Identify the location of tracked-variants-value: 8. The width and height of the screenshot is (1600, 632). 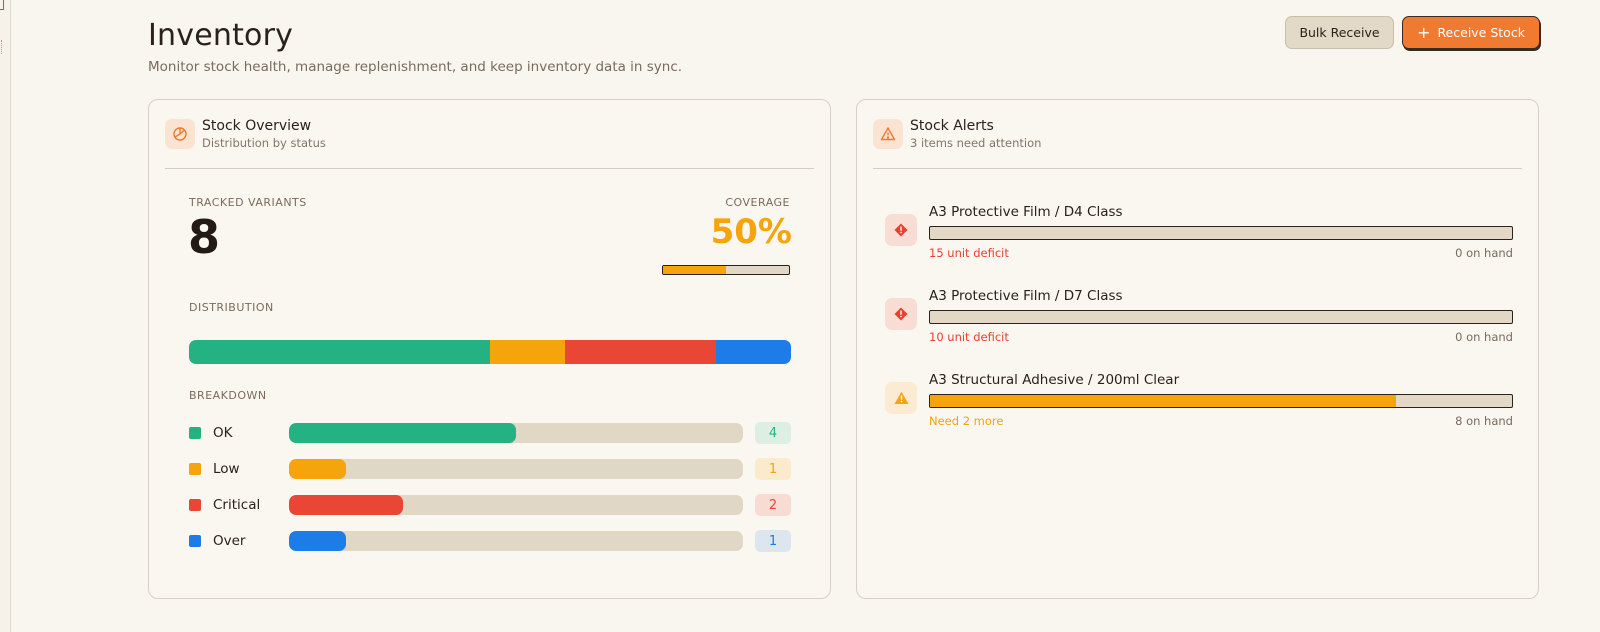
(204, 237).